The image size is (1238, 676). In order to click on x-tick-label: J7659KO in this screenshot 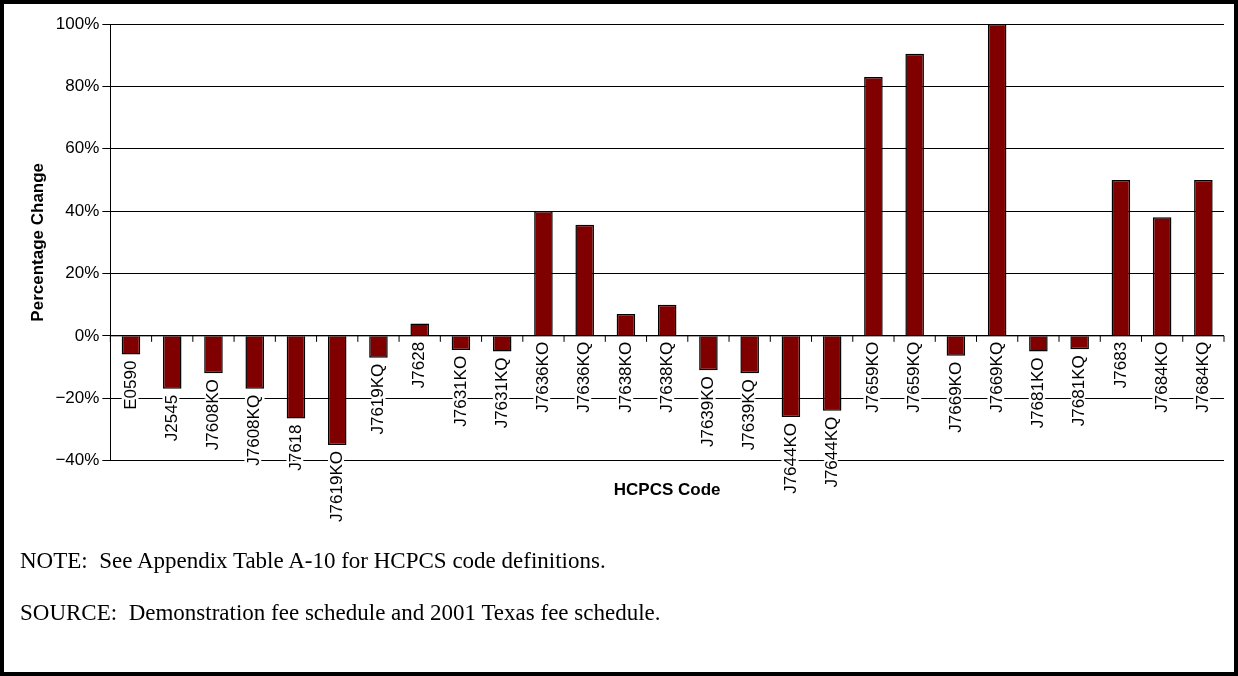, I will do `click(873, 377)`.